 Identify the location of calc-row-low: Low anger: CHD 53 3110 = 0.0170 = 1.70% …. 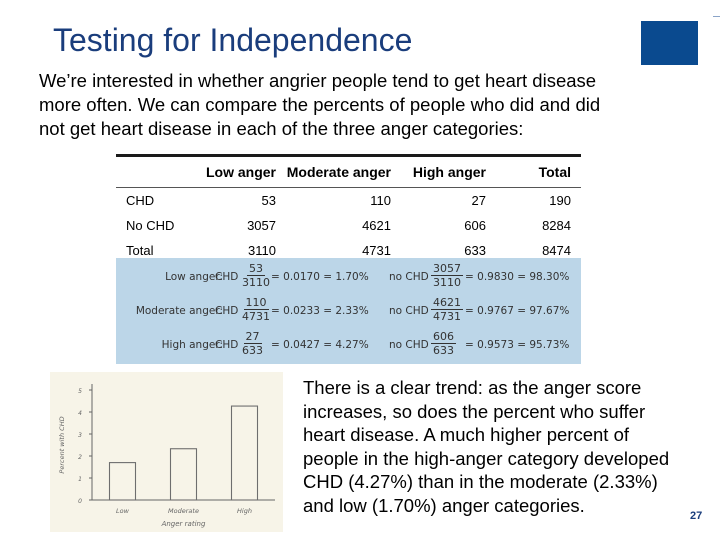
(348, 277).